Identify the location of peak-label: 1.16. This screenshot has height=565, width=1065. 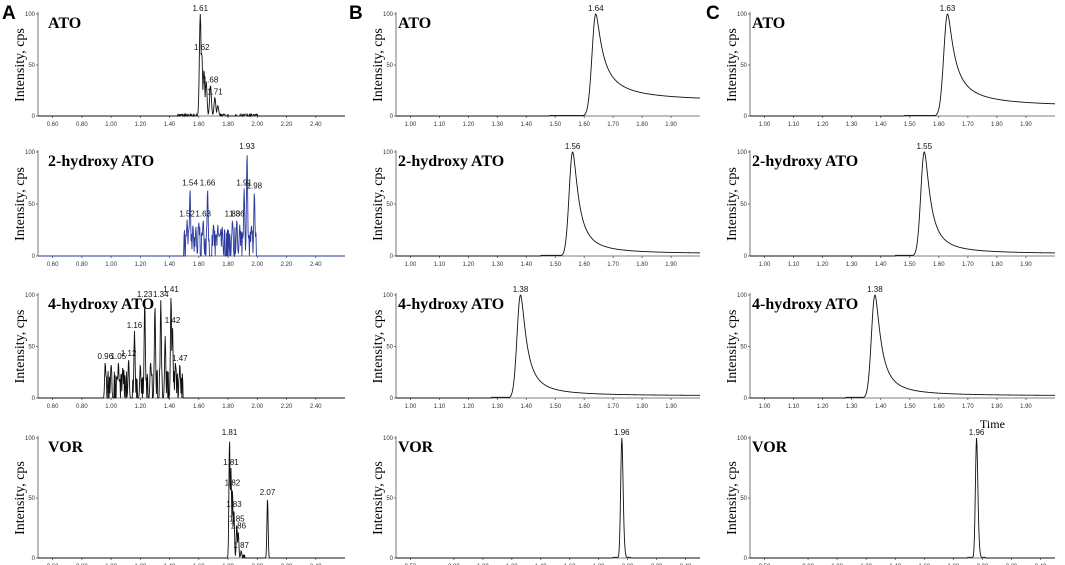
(135, 325).